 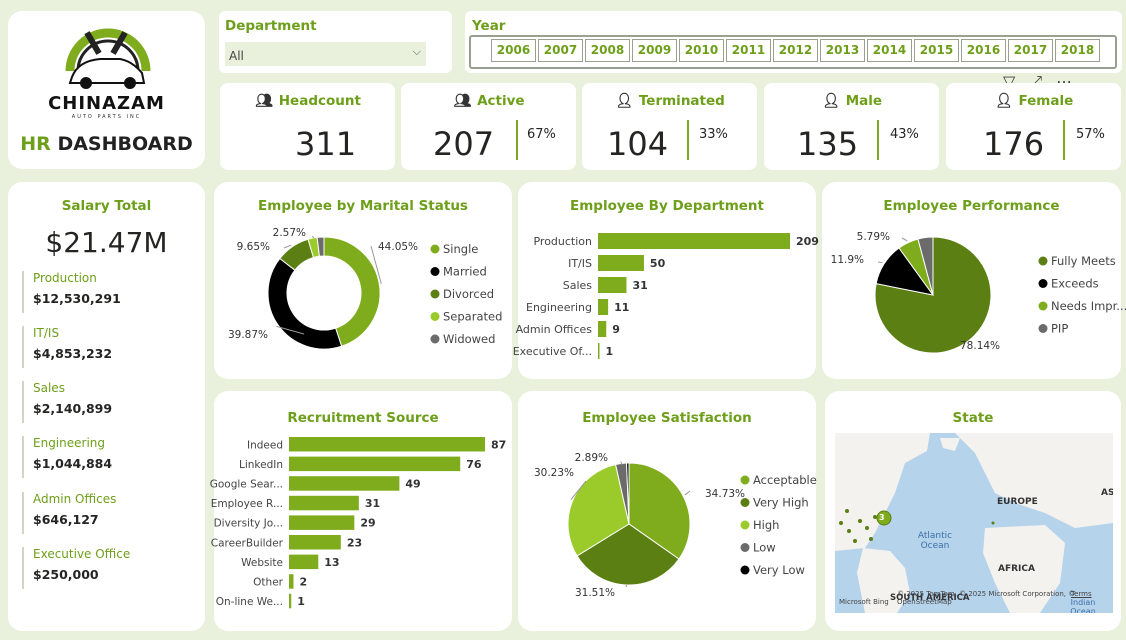 What do you see at coordinates (983, 50) in the screenshot?
I see `year-option-2016: 2016` at bounding box center [983, 50].